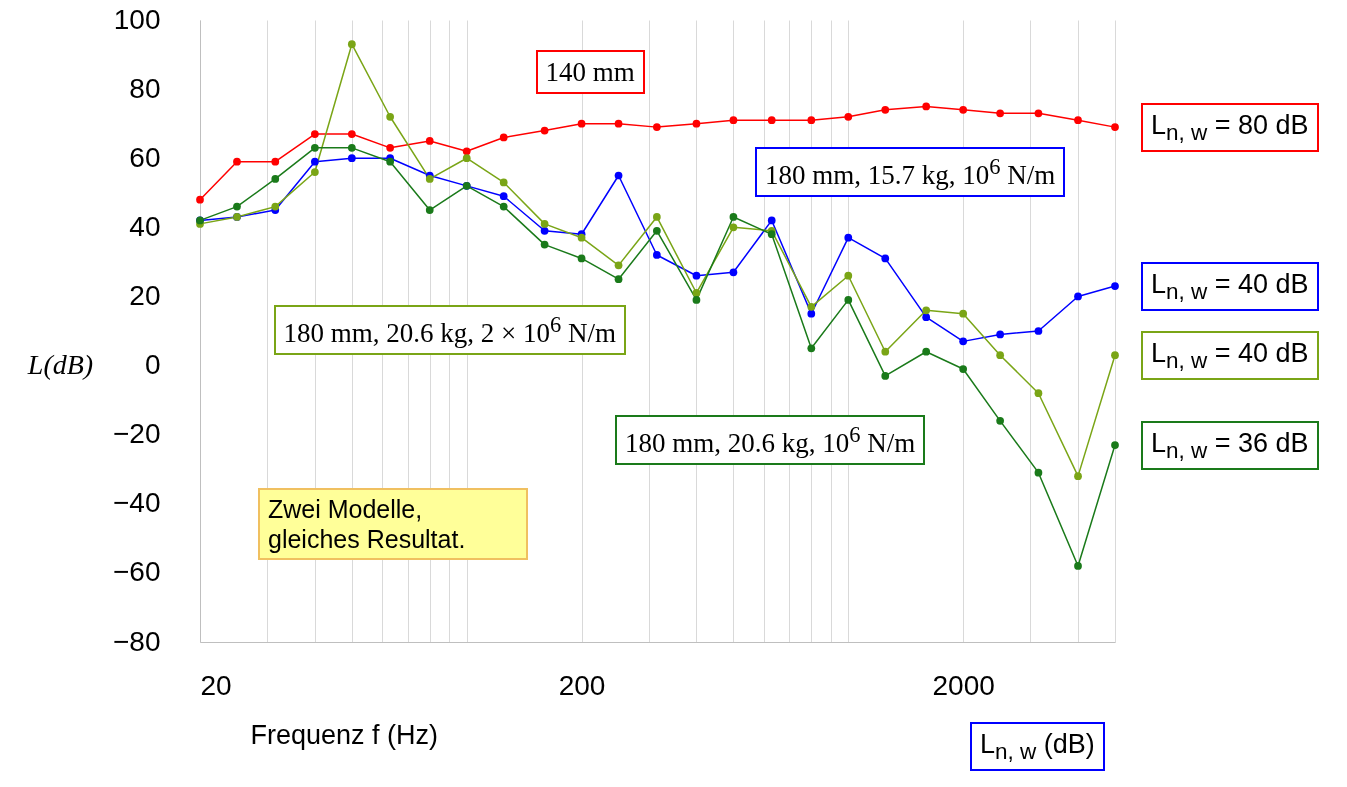  I want to click on series-label: 180 mm, 20.6 kg, 2 × 10$^{6}$ N/m, so click(449, 330).